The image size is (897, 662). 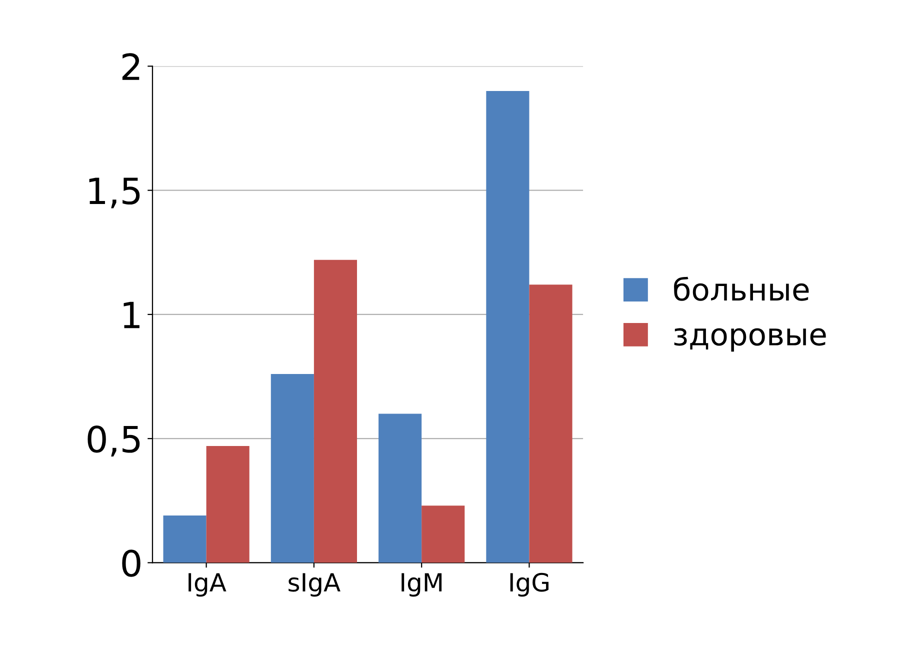 I want to click on legend-label: здоровые, so click(x=750, y=340).